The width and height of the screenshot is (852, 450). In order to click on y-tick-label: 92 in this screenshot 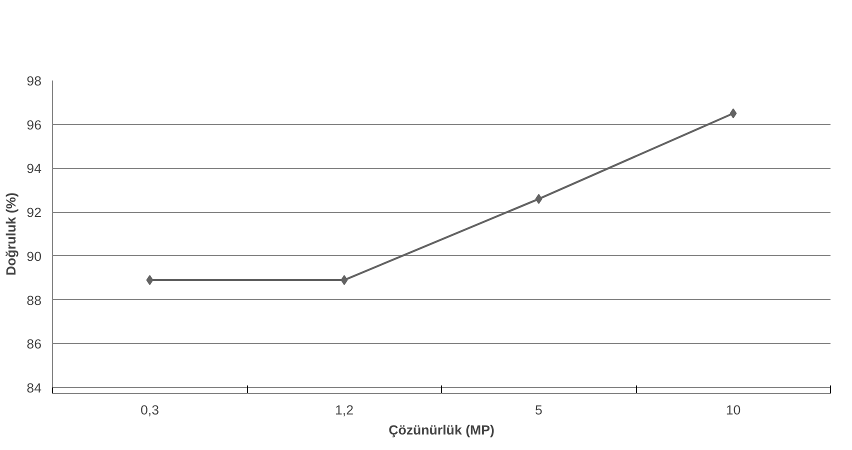, I will do `click(34, 212)`.